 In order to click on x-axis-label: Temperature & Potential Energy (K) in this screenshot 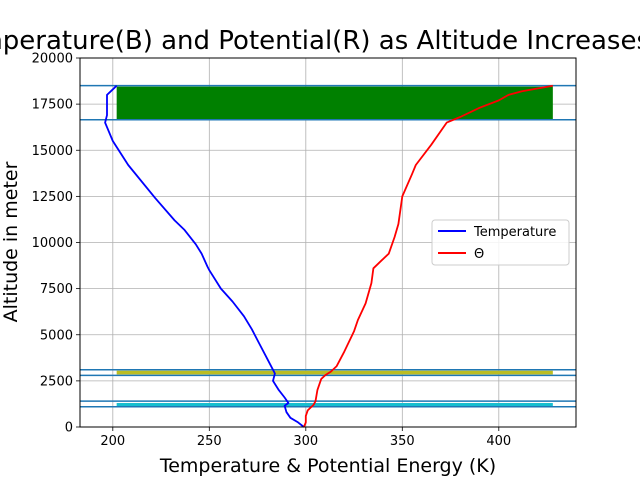, I will do `click(327, 466)`.